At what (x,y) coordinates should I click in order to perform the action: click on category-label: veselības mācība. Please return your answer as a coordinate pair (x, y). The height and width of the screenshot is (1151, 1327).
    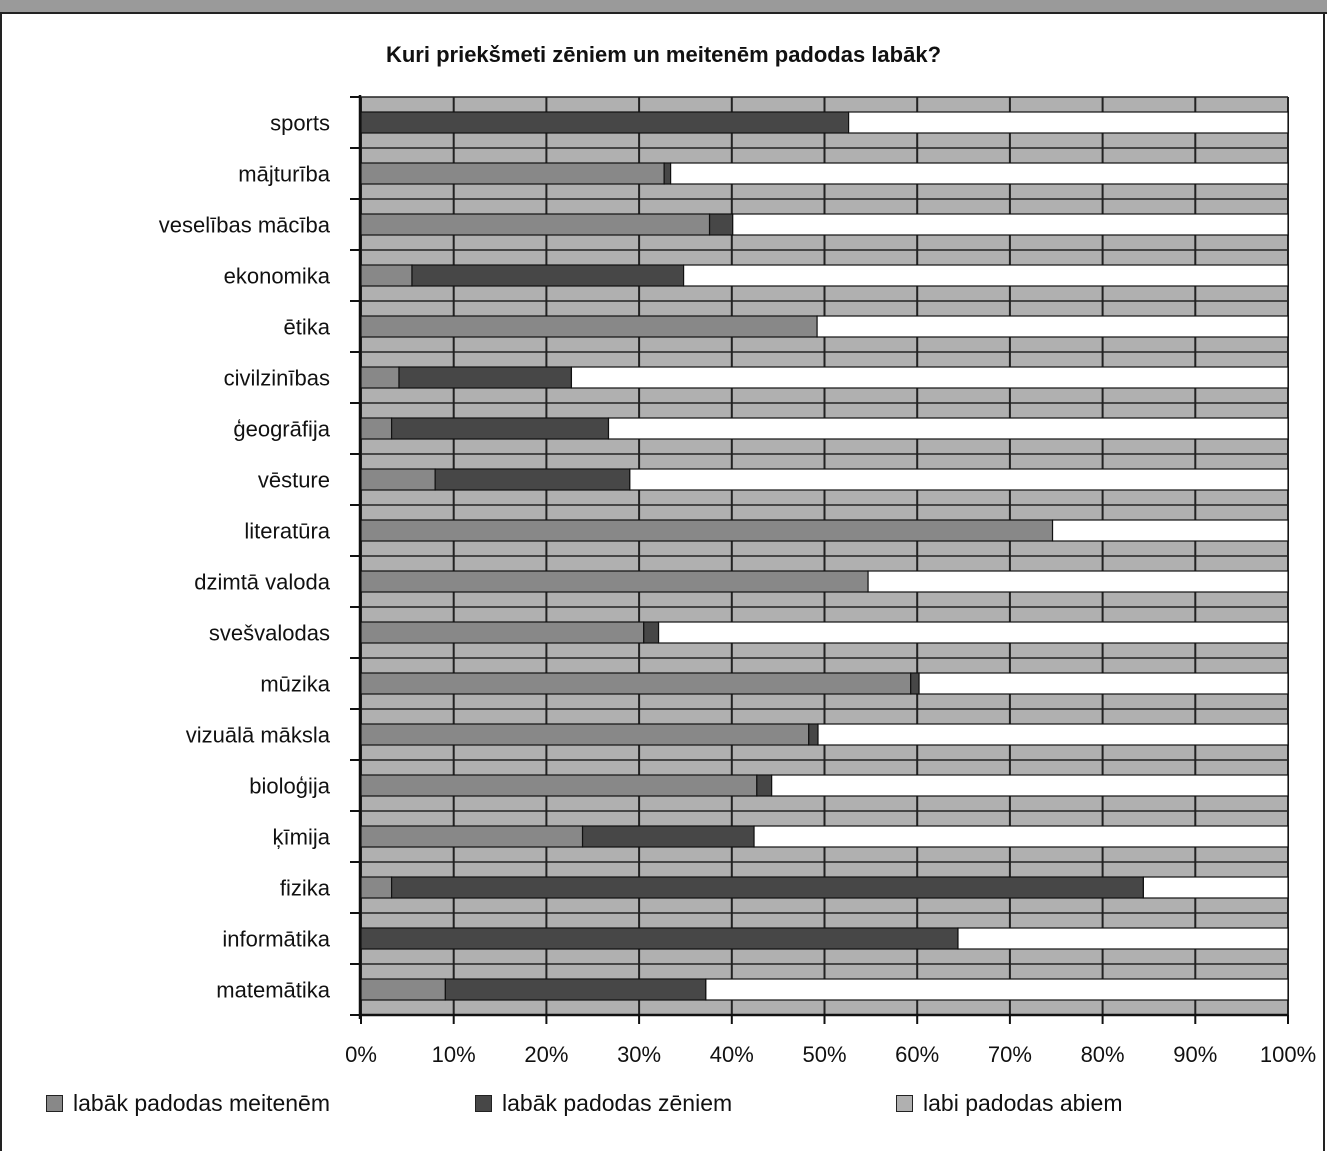
    Looking at the image, I should click on (245, 225).